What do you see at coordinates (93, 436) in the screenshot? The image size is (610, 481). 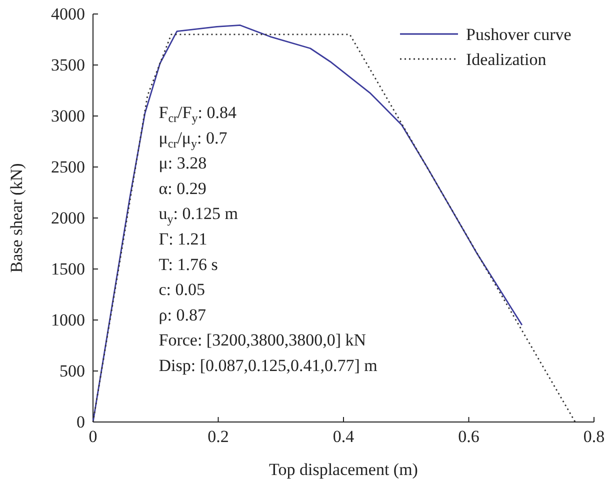 I see `x-tick-label: 0` at bounding box center [93, 436].